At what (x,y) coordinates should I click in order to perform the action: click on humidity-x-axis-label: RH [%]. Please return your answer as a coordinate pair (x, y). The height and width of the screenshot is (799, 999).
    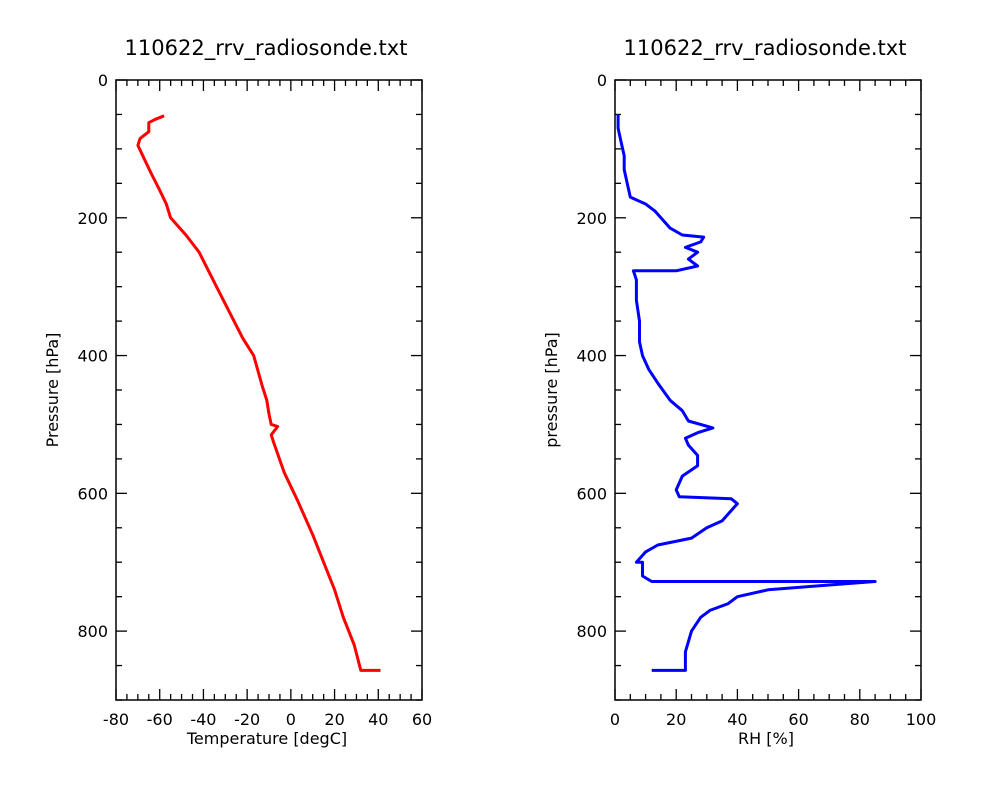
    Looking at the image, I should click on (766, 738).